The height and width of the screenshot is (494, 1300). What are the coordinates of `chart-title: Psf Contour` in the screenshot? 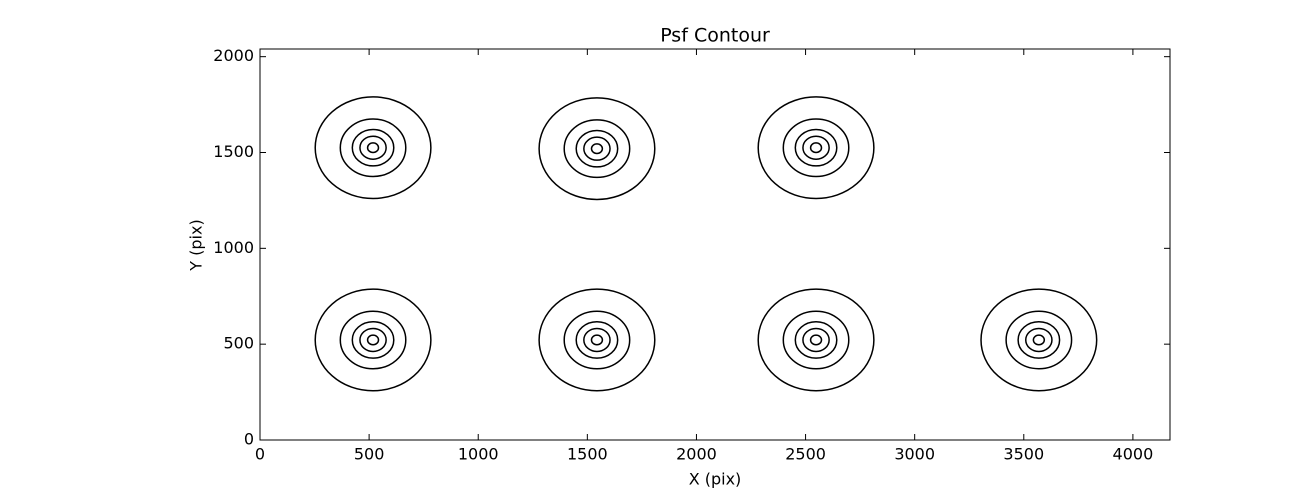 It's located at (715, 36).